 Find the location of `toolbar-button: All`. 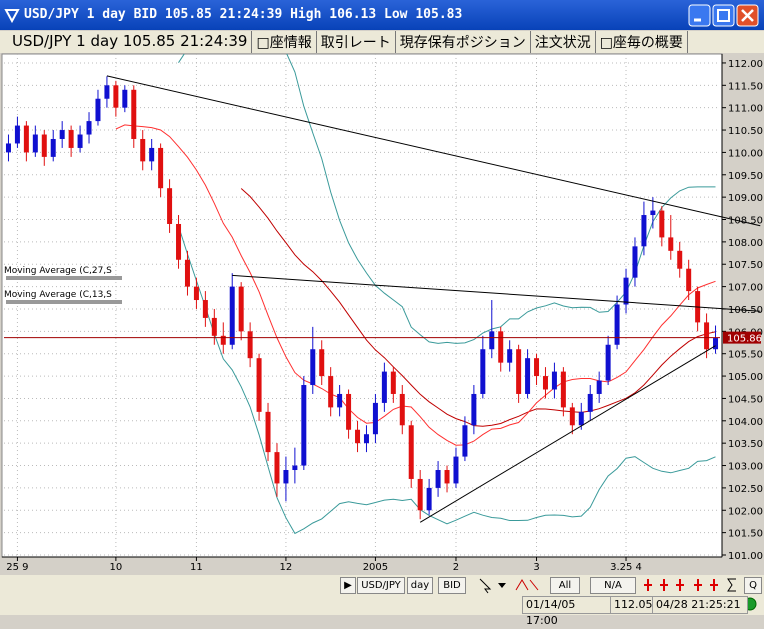

toolbar-button: All is located at coordinates (565, 585).